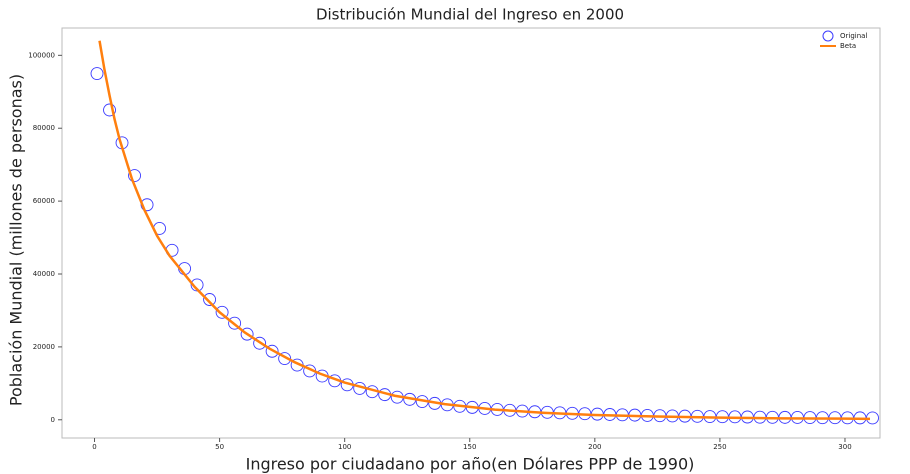 The height and width of the screenshot is (474, 910). I want to click on x-tick-label: 50, so click(219, 447).